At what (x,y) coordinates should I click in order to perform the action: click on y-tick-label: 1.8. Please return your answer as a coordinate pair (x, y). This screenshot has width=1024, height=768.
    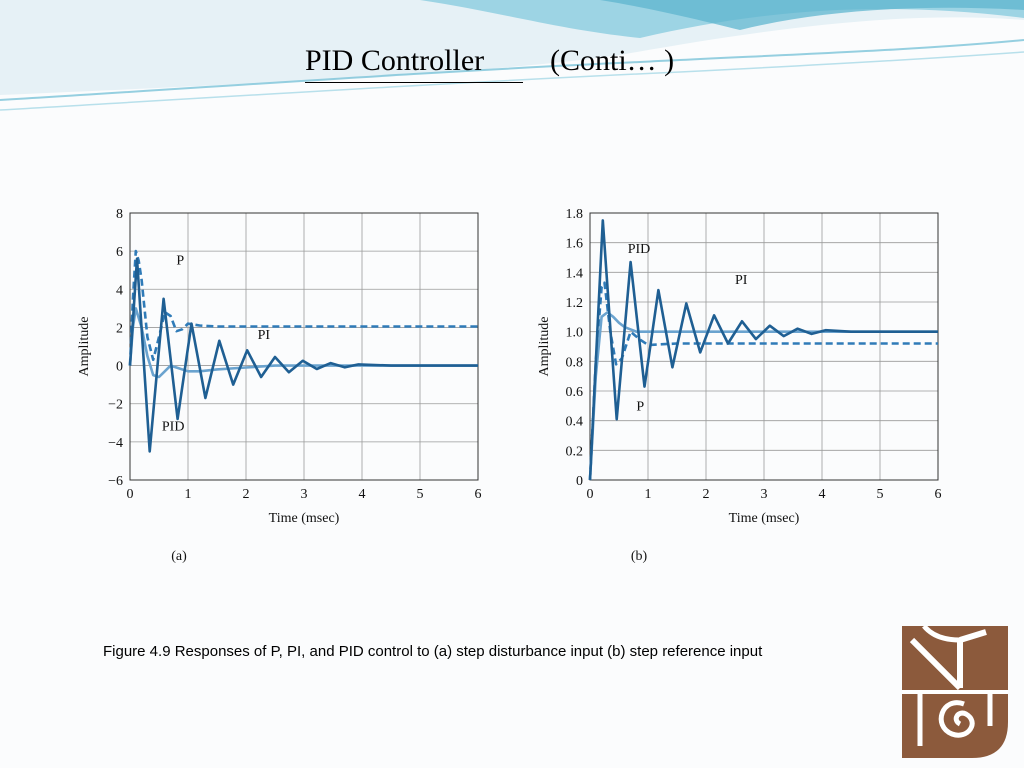
    Looking at the image, I should click on (575, 214).